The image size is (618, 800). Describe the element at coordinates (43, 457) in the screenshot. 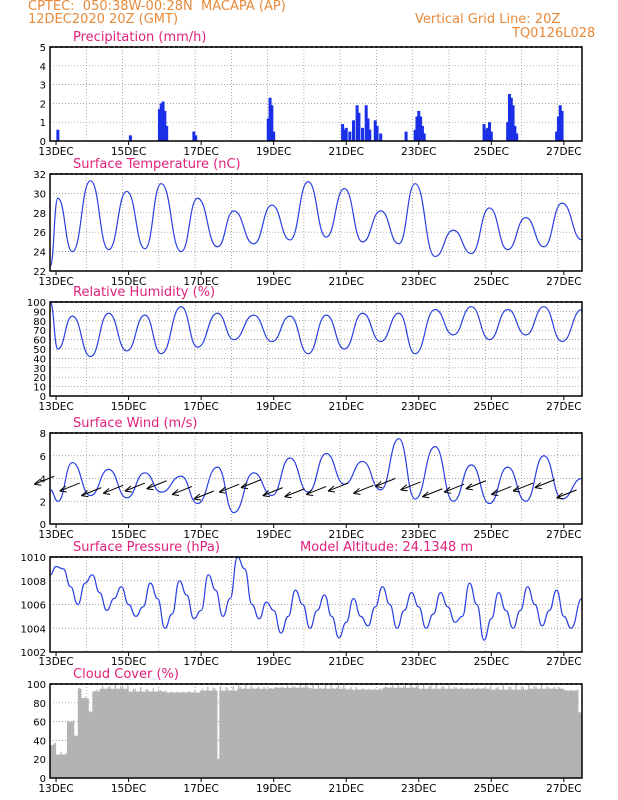

I see `y-tick-label: 6` at that location.